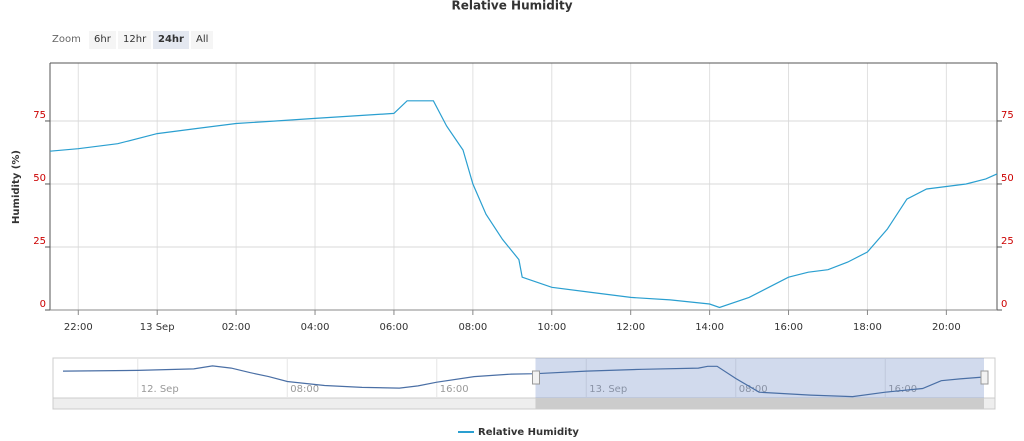 The height and width of the screenshot is (441, 1024). Describe the element at coordinates (867, 327) in the screenshot. I see `x-tick-label: 18:00` at that location.